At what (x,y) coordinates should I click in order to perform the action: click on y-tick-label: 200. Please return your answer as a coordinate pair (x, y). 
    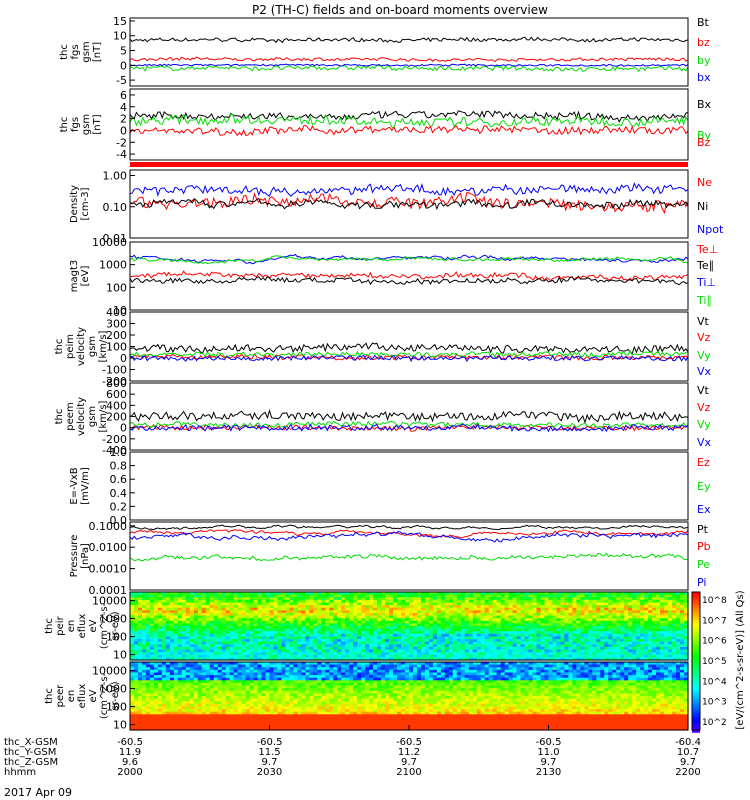
    Looking at the image, I should click on (116, 335).